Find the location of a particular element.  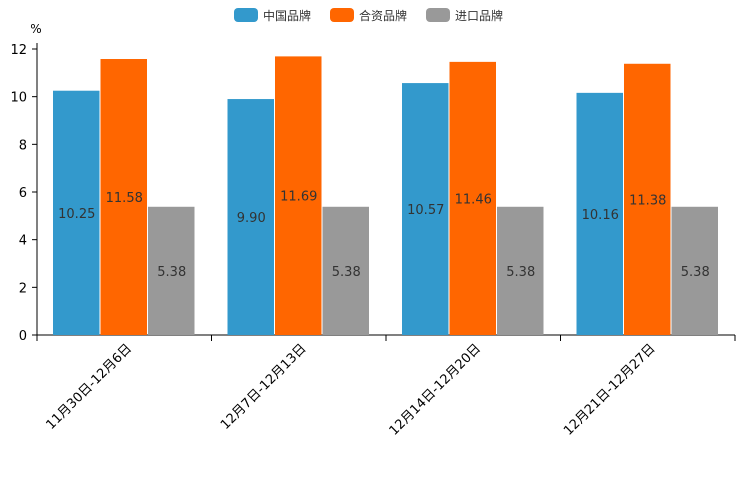

bar-series1-cat1 is located at coordinates (76, 212).